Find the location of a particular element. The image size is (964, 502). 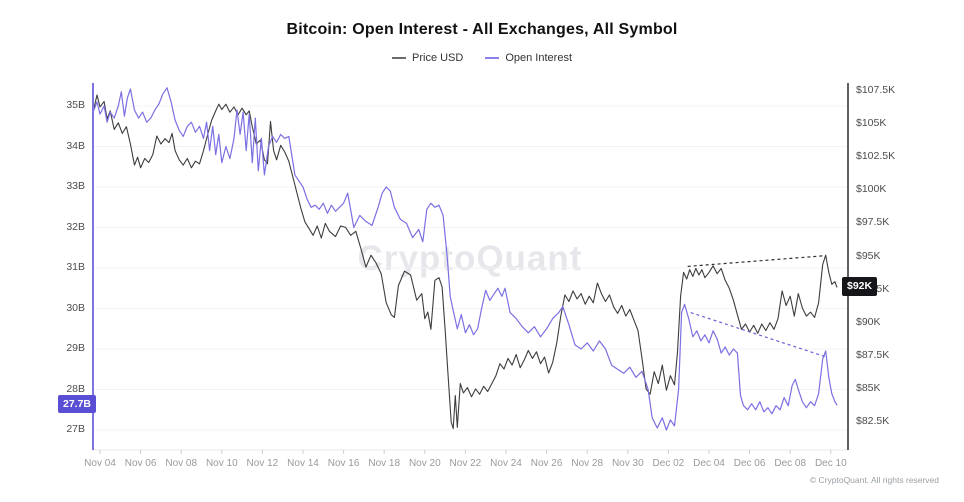

right-axis-label: $82.5K is located at coordinates (873, 421).